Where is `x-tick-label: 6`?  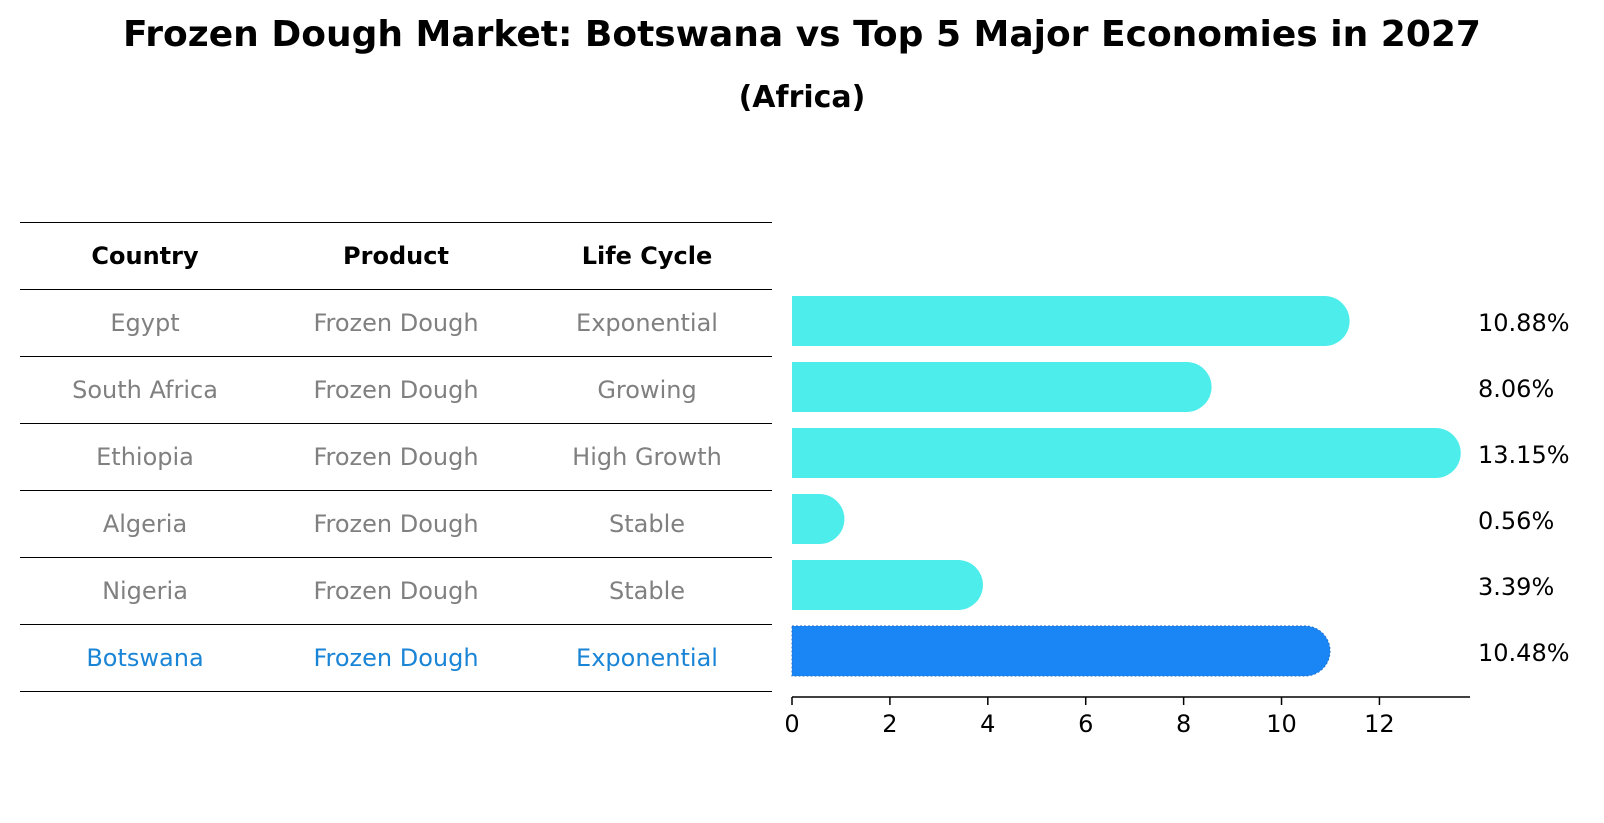 x-tick-label: 6 is located at coordinates (1085, 724).